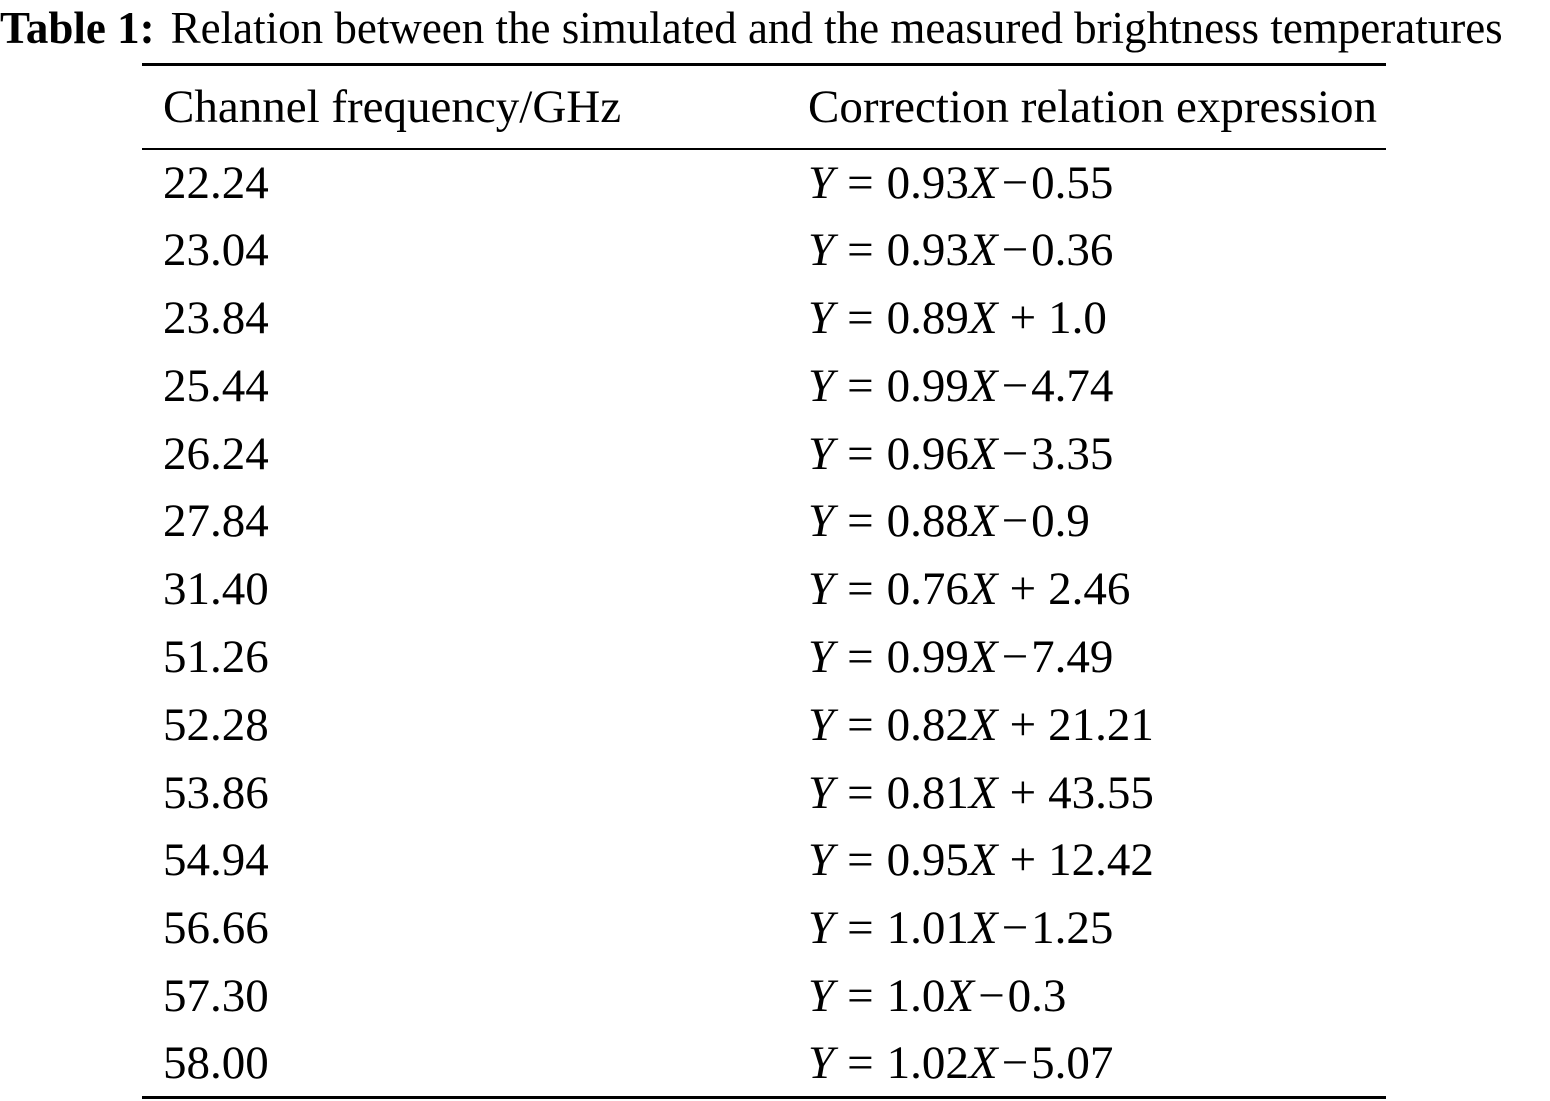  Describe the element at coordinates (1072, 182) in the screenshot. I see `eq-intercept: 0.55` at that location.